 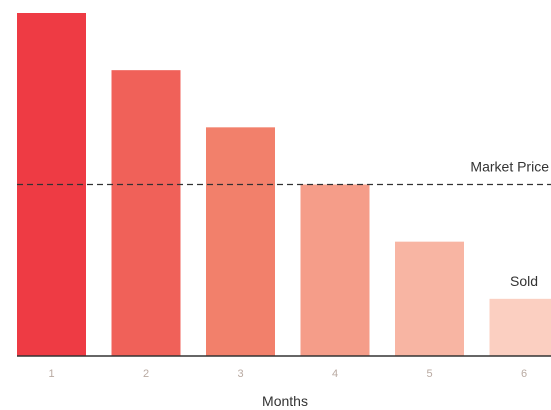 I want to click on x-tick-label: 6, so click(x=524, y=374).